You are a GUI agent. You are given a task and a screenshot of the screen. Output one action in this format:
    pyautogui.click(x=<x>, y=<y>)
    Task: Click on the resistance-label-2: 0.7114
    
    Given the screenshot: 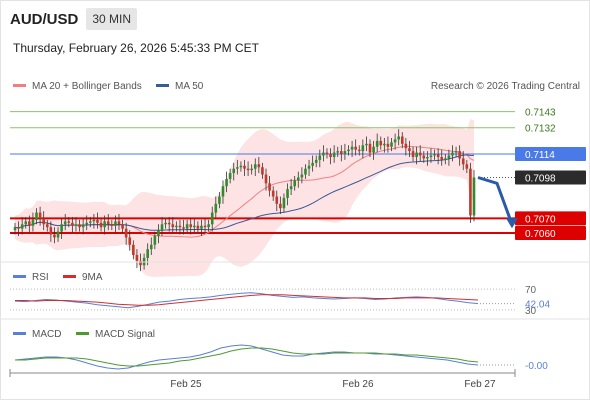 What is the action you would take?
    pyautogui.click(x=540, y=155)
    